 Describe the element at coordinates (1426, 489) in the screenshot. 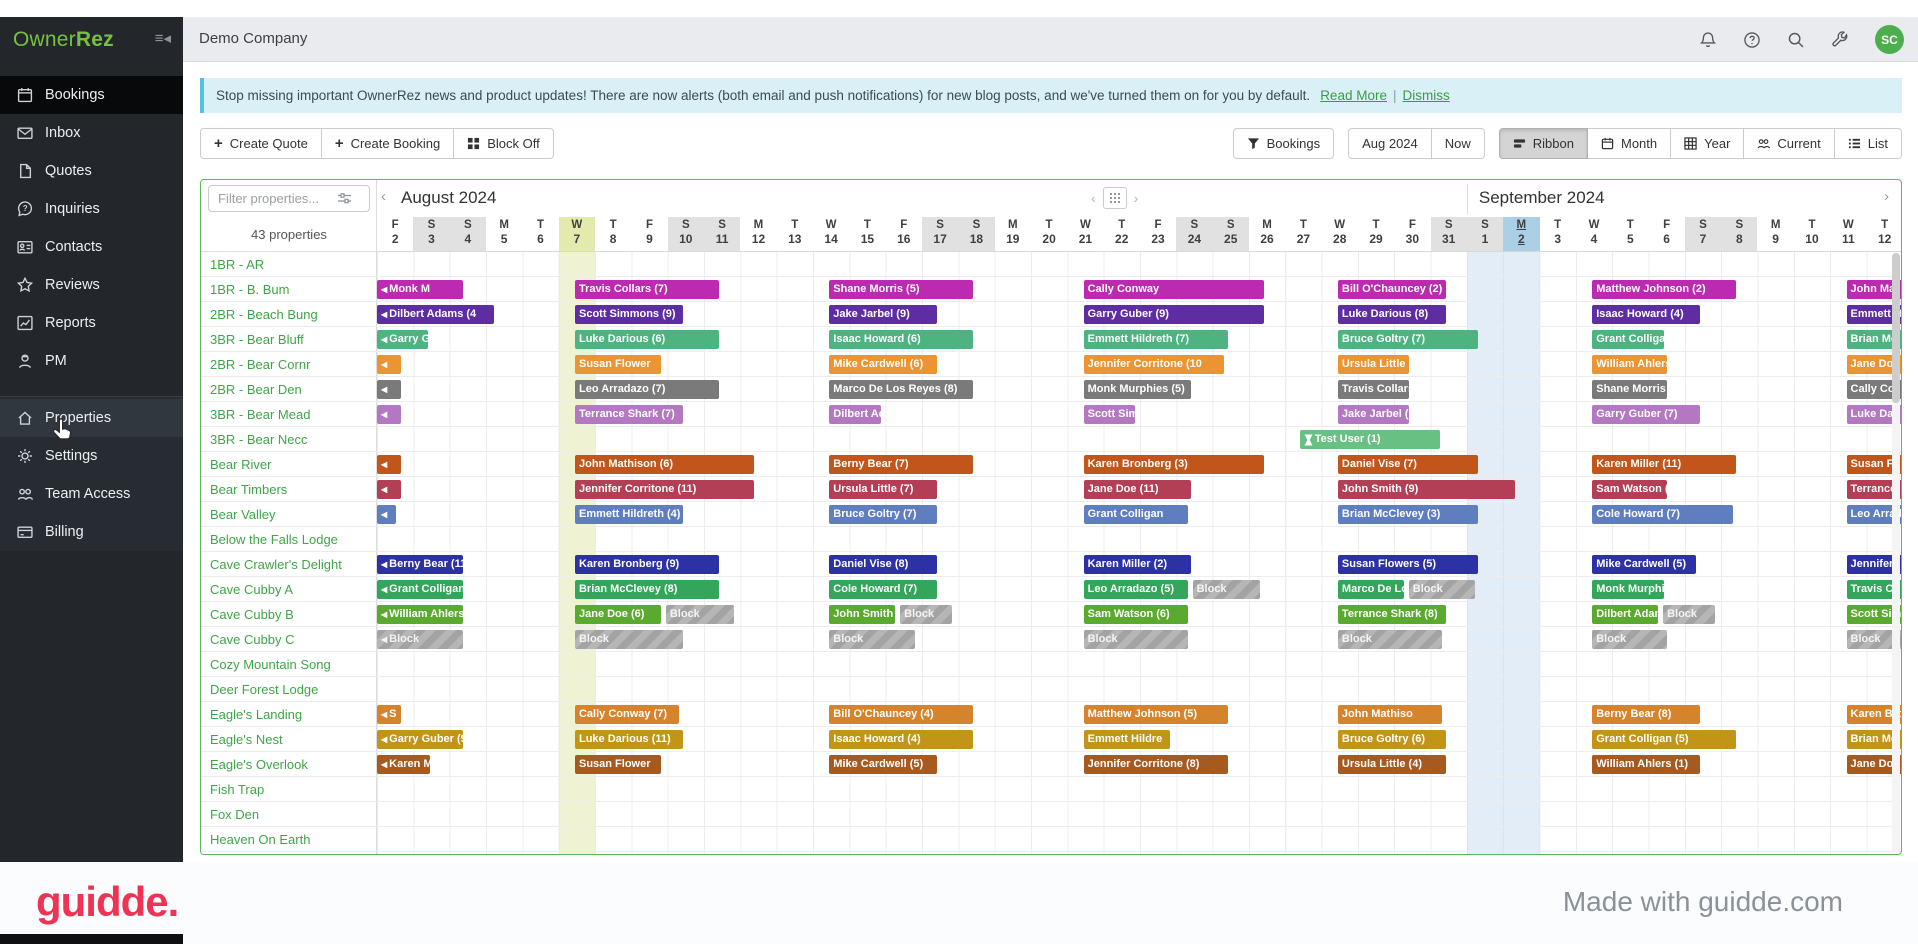

I see `booking-bar: John Smith (9)` at that location.